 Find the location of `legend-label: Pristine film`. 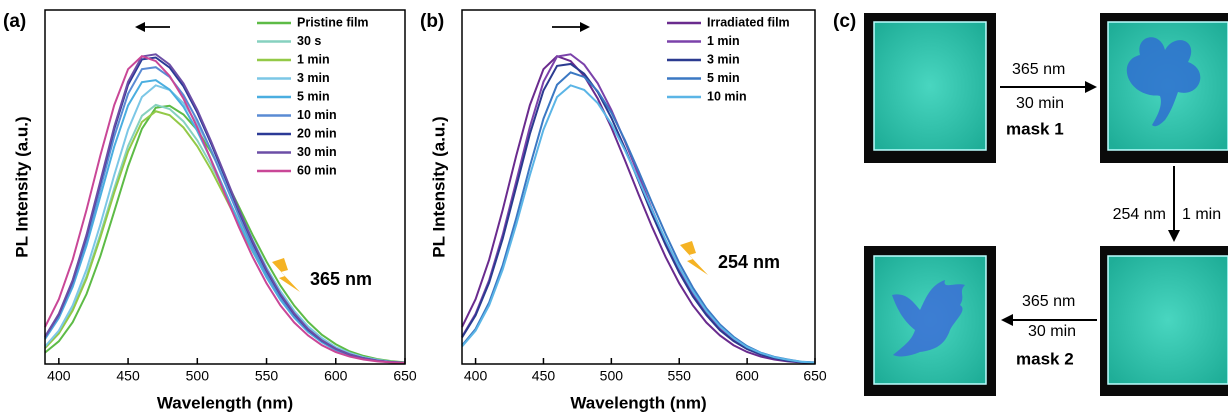

legend-label: Pristine film is located at coordinates (333, 22).